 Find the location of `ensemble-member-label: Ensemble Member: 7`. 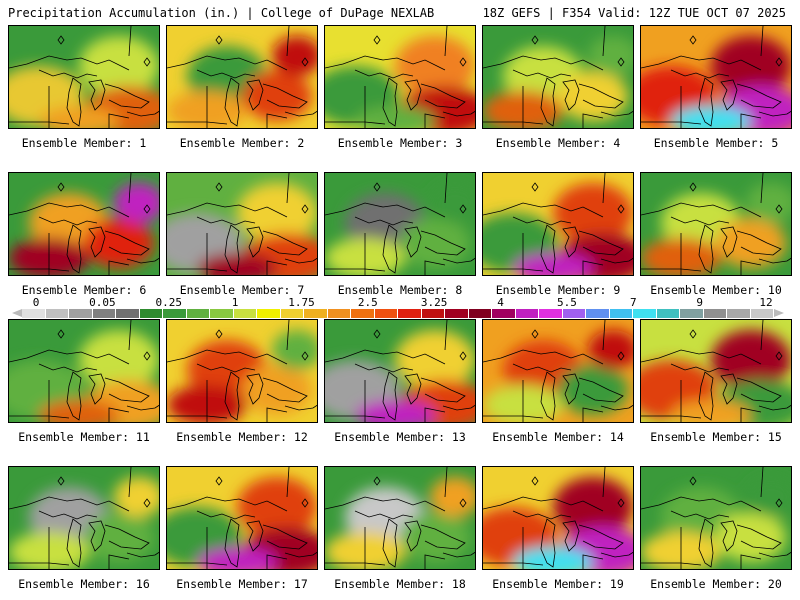

ensemble-member-label: Ensemble Member: 7 is located at coordinates (242, 290).